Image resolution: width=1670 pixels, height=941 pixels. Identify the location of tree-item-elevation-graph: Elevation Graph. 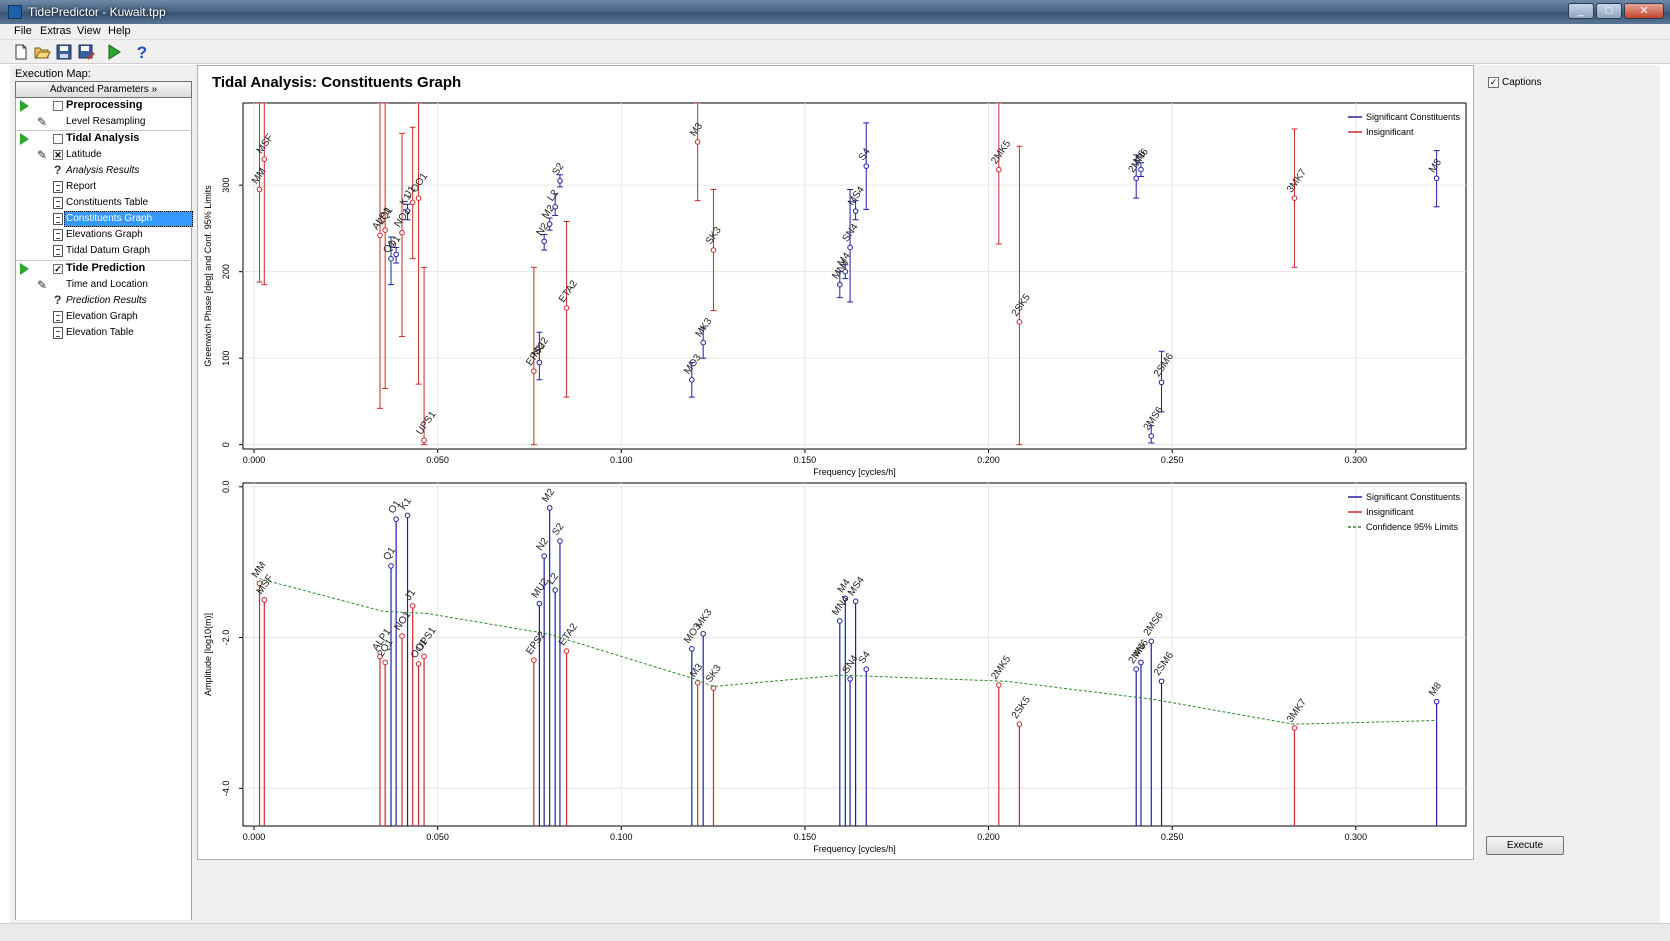
(104, 317).